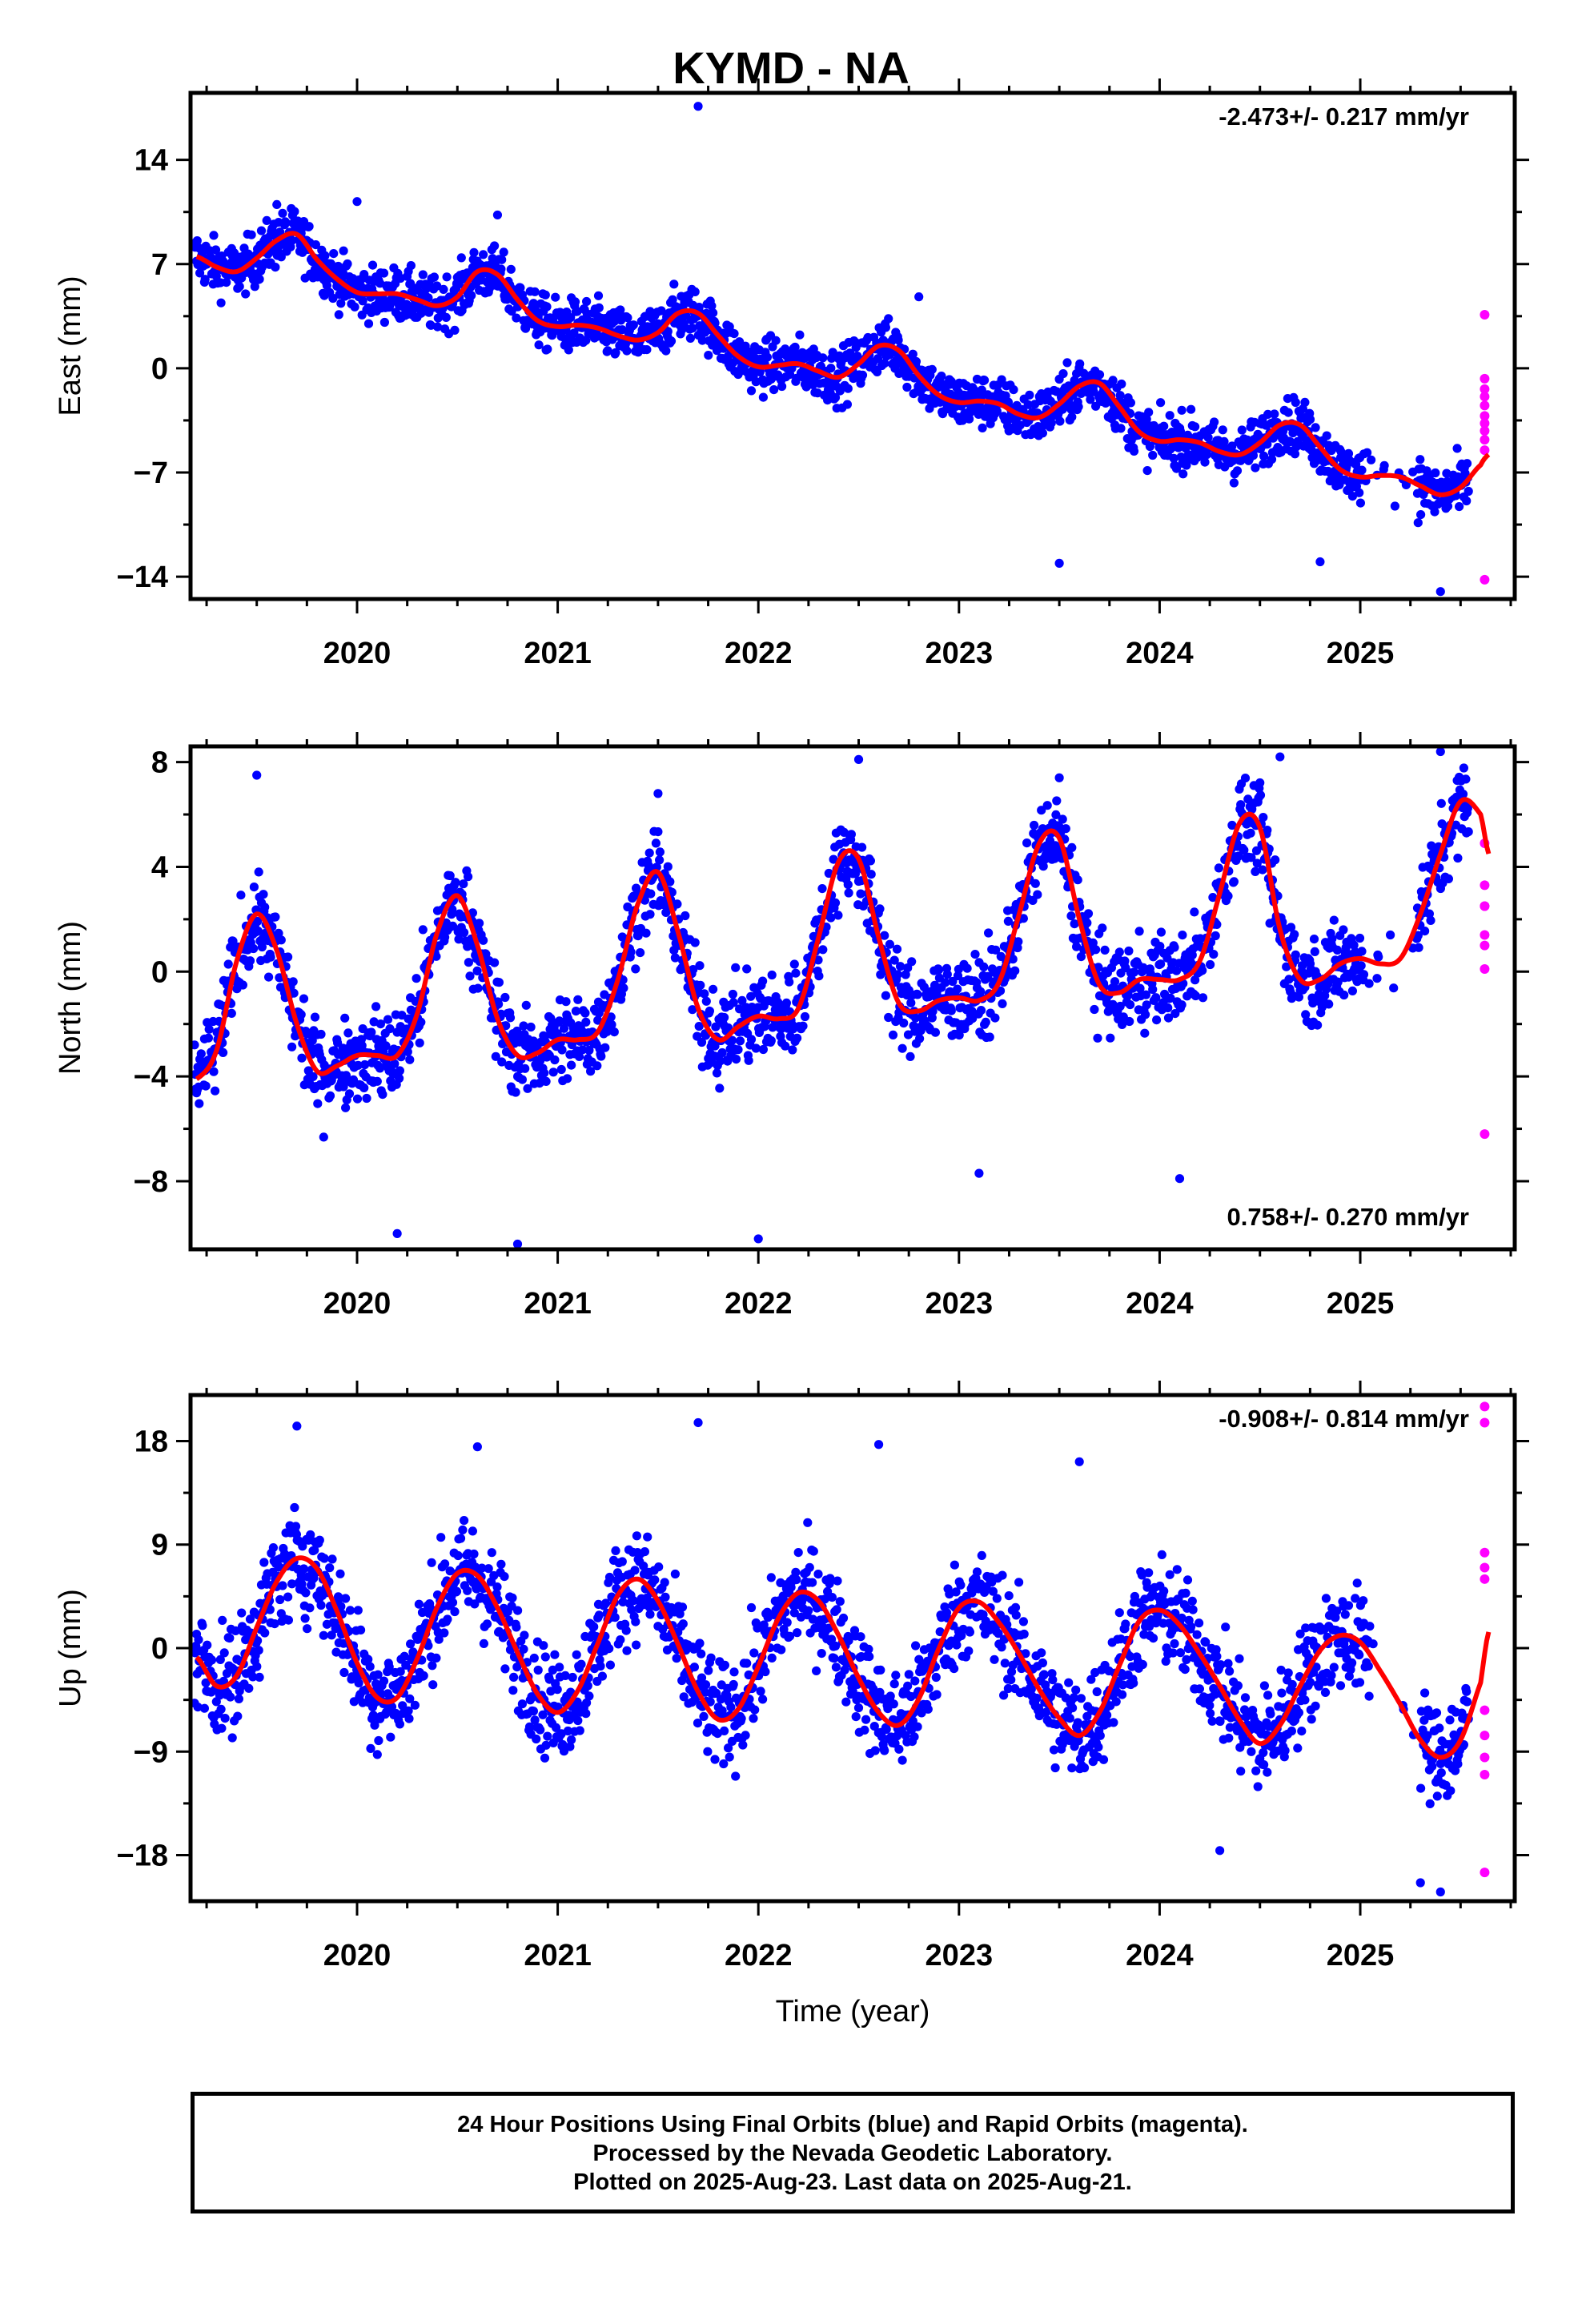 The height and width of the screenshot is (2324, 1582). What do you see at coordinates (151, 1077) in the screenshot?
I see `y-tick-label: −4` at bounding box center [151, 1077].